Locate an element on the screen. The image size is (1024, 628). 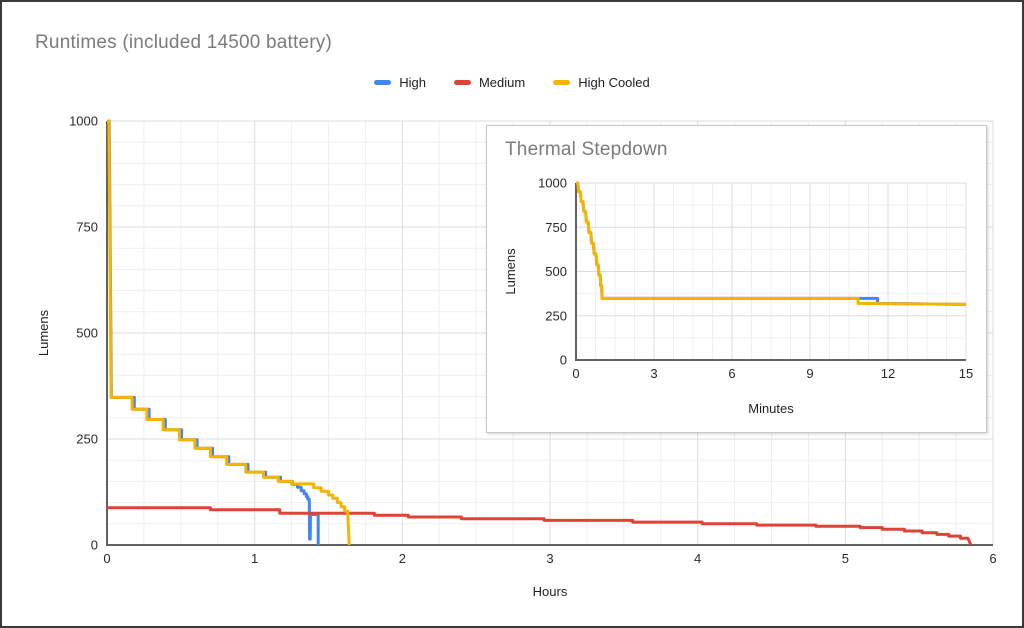
legend-label-medium: Medium is located at coordinates (502, 82).